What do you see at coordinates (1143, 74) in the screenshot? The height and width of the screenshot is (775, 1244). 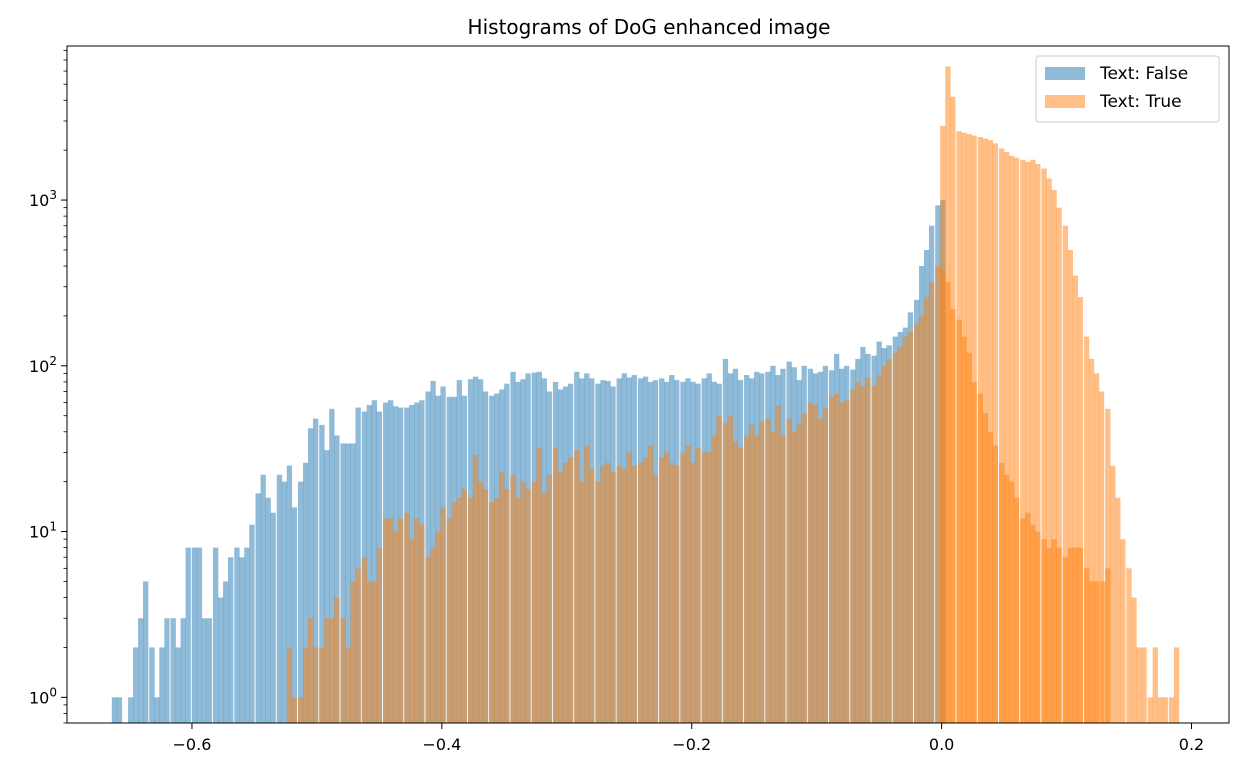 I see `legend-label: Text: False` at bounding box center [1143, 74].